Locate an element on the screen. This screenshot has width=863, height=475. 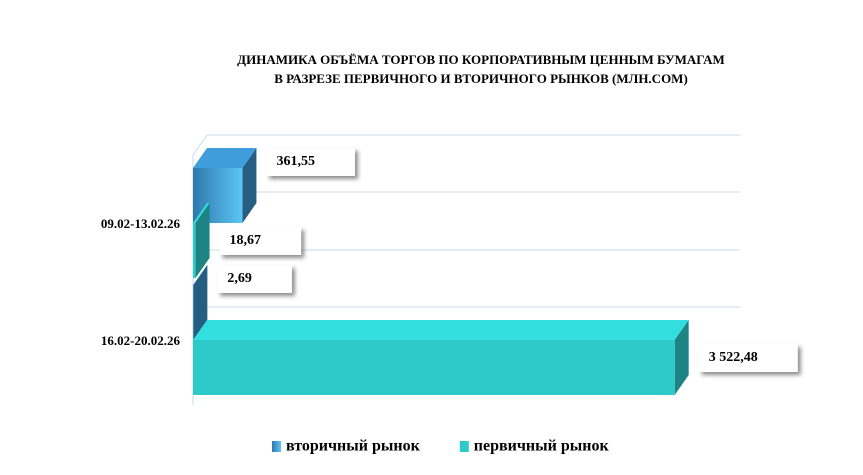
data-label: 3 522,48 is located at coordinates (748, 358).